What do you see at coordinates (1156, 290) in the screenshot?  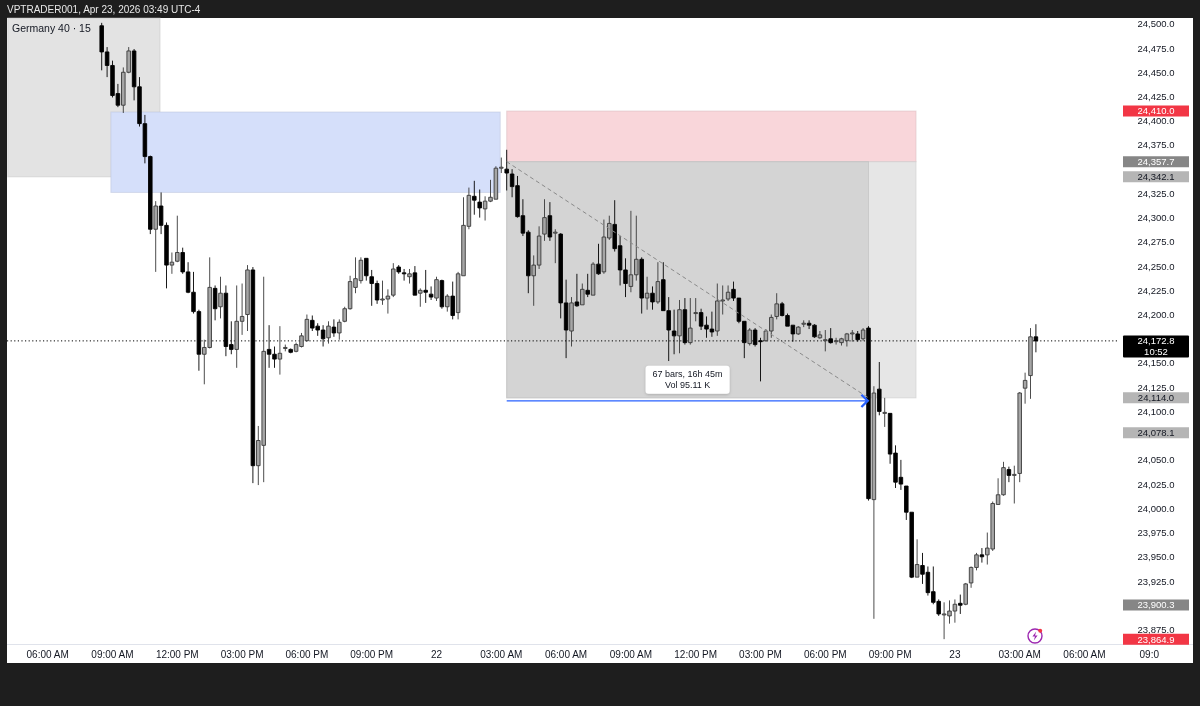 I see `y-tick-label: 24,225.0` at bounding box center [1156, 290].